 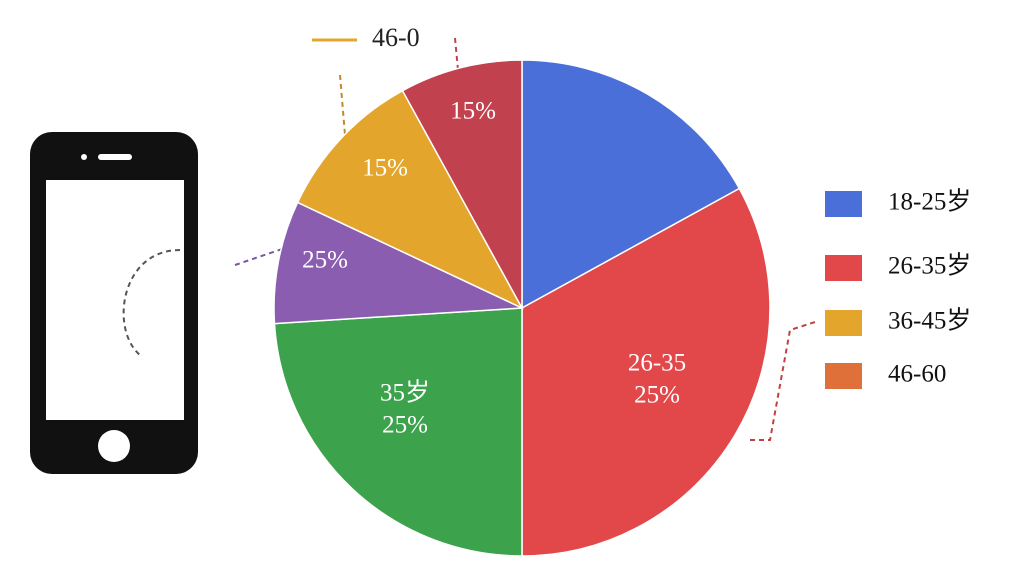 What do you see at coordinates (929, 202) in the screenshot?
I see `legend-label: 18-25岁` at bounding box center [929, 202].